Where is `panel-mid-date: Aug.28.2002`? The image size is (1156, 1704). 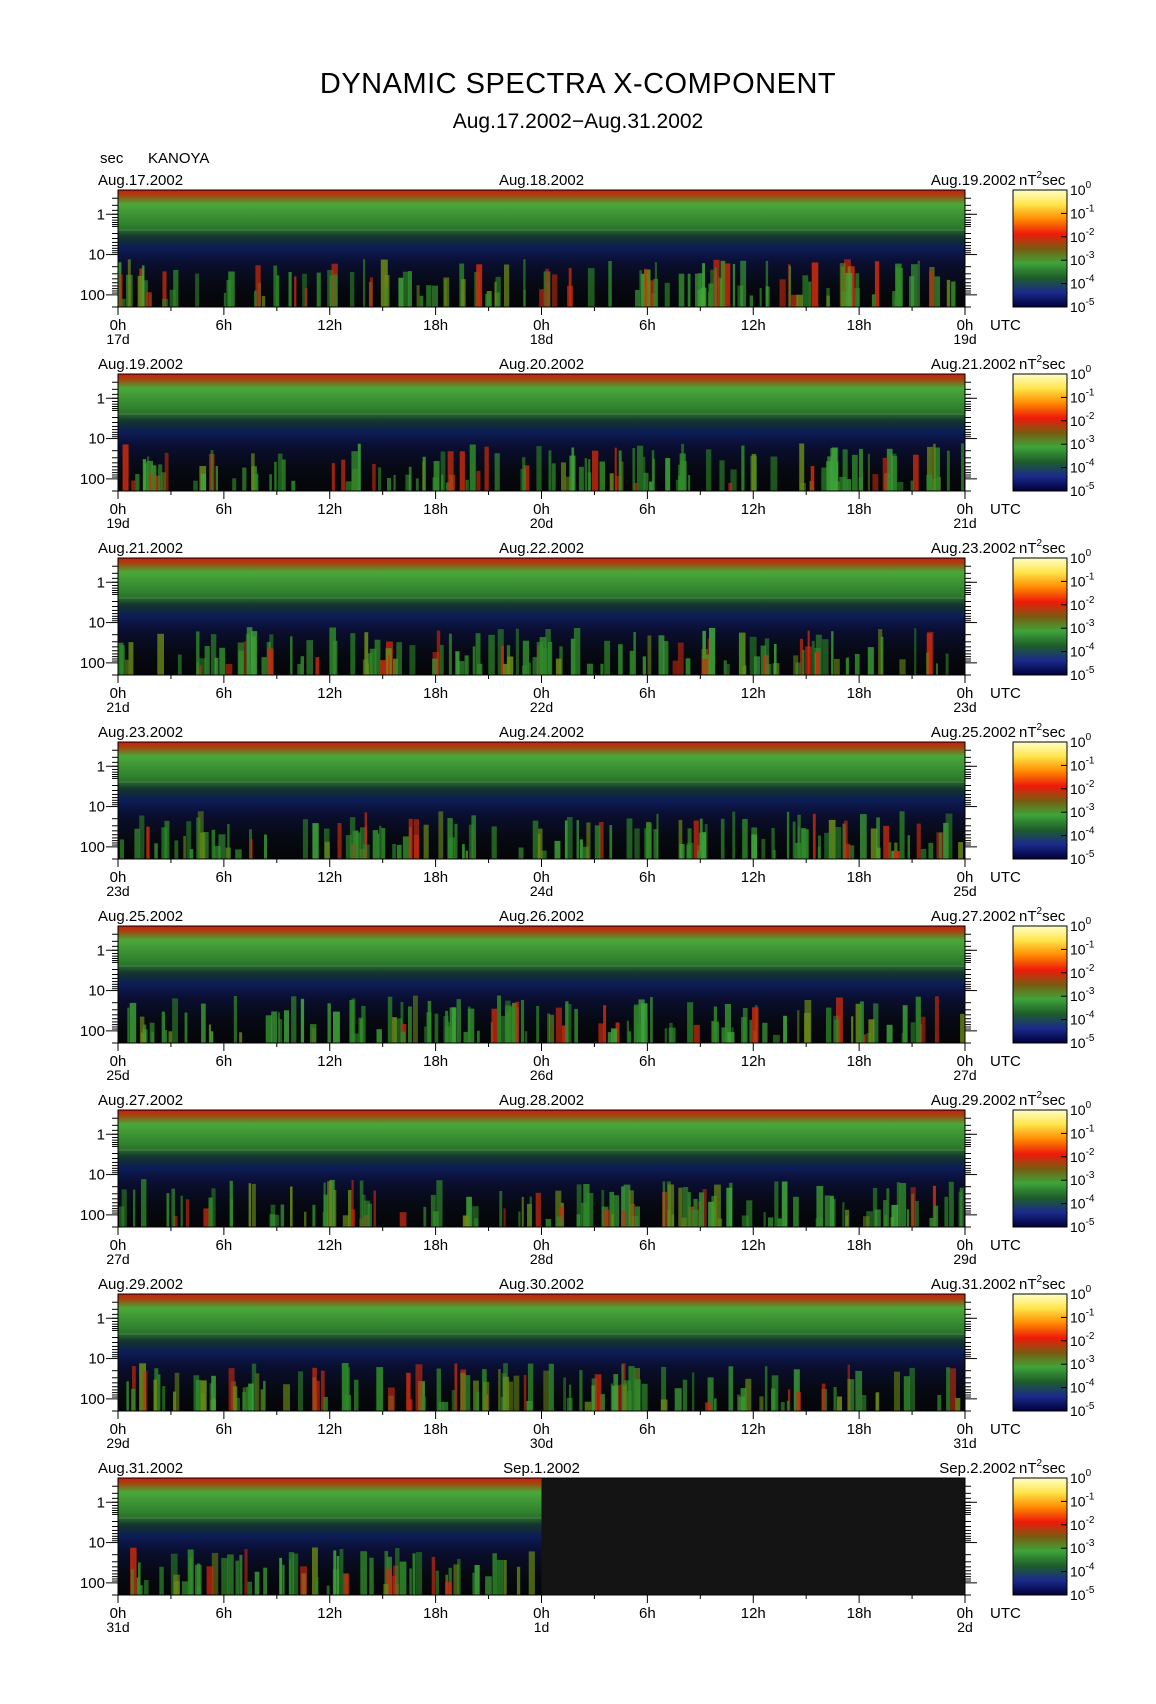
panel-mid-date: Aug.28.2002 is located at coordinates (541, 1100).